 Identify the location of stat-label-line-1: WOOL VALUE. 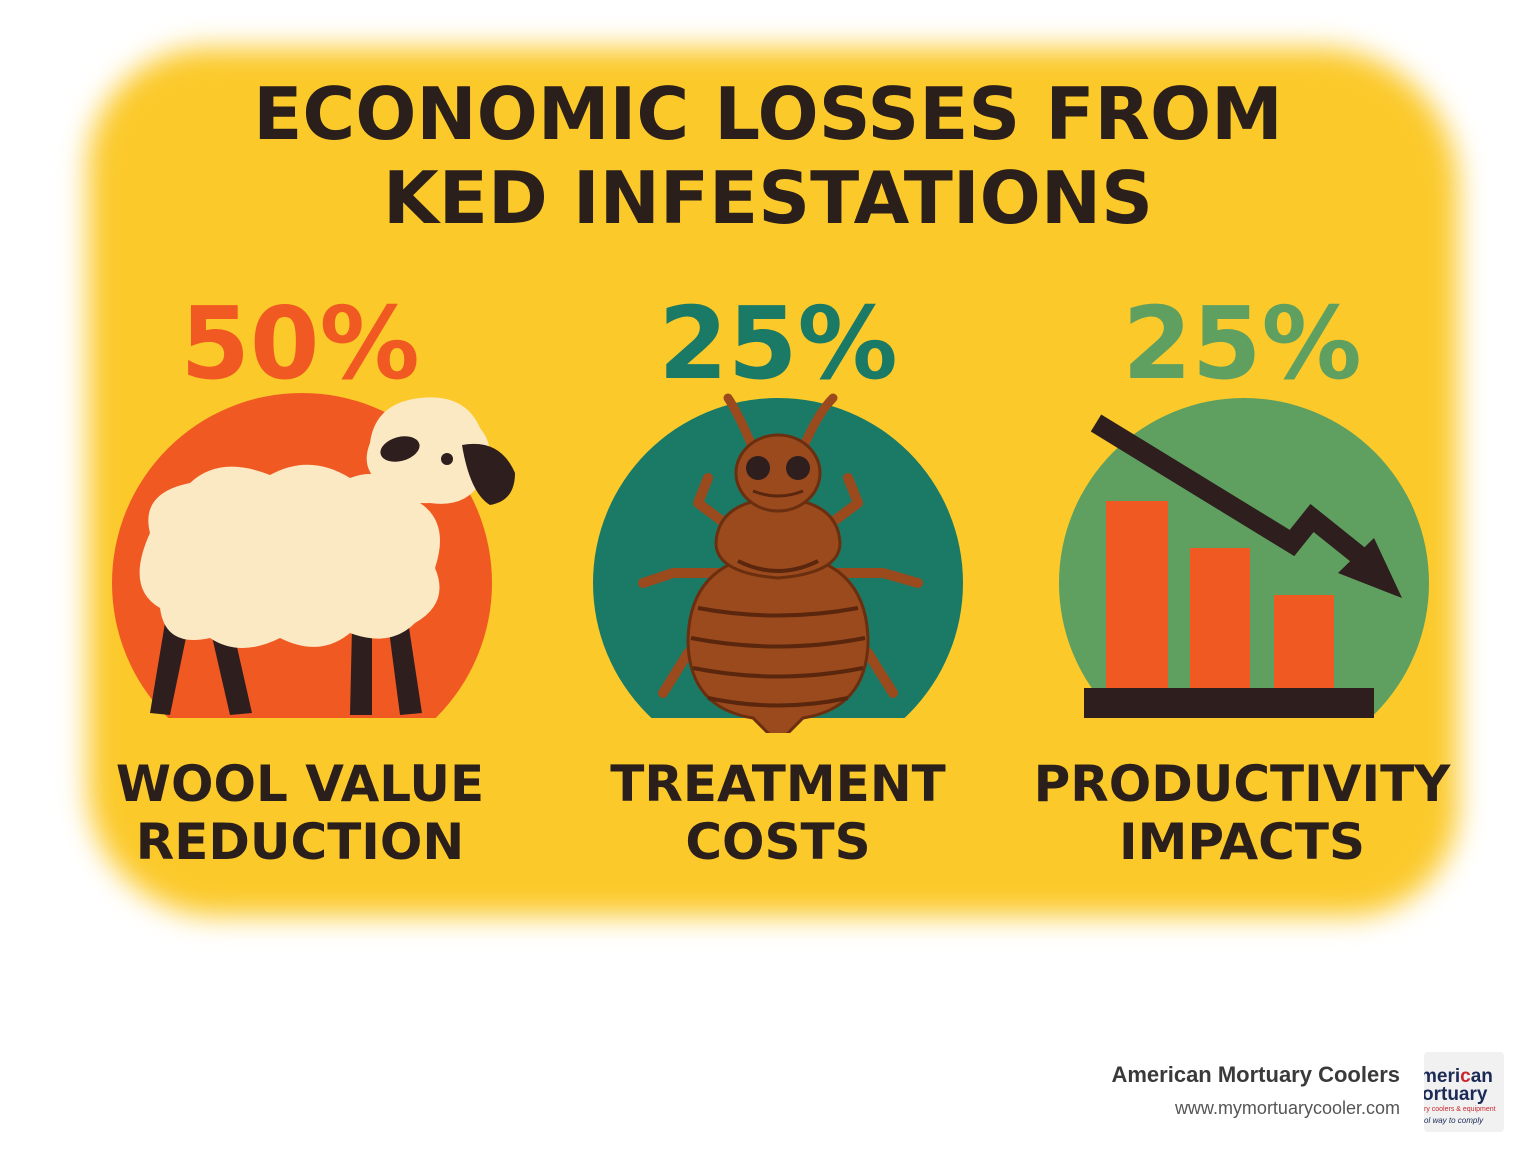
(300, 784).